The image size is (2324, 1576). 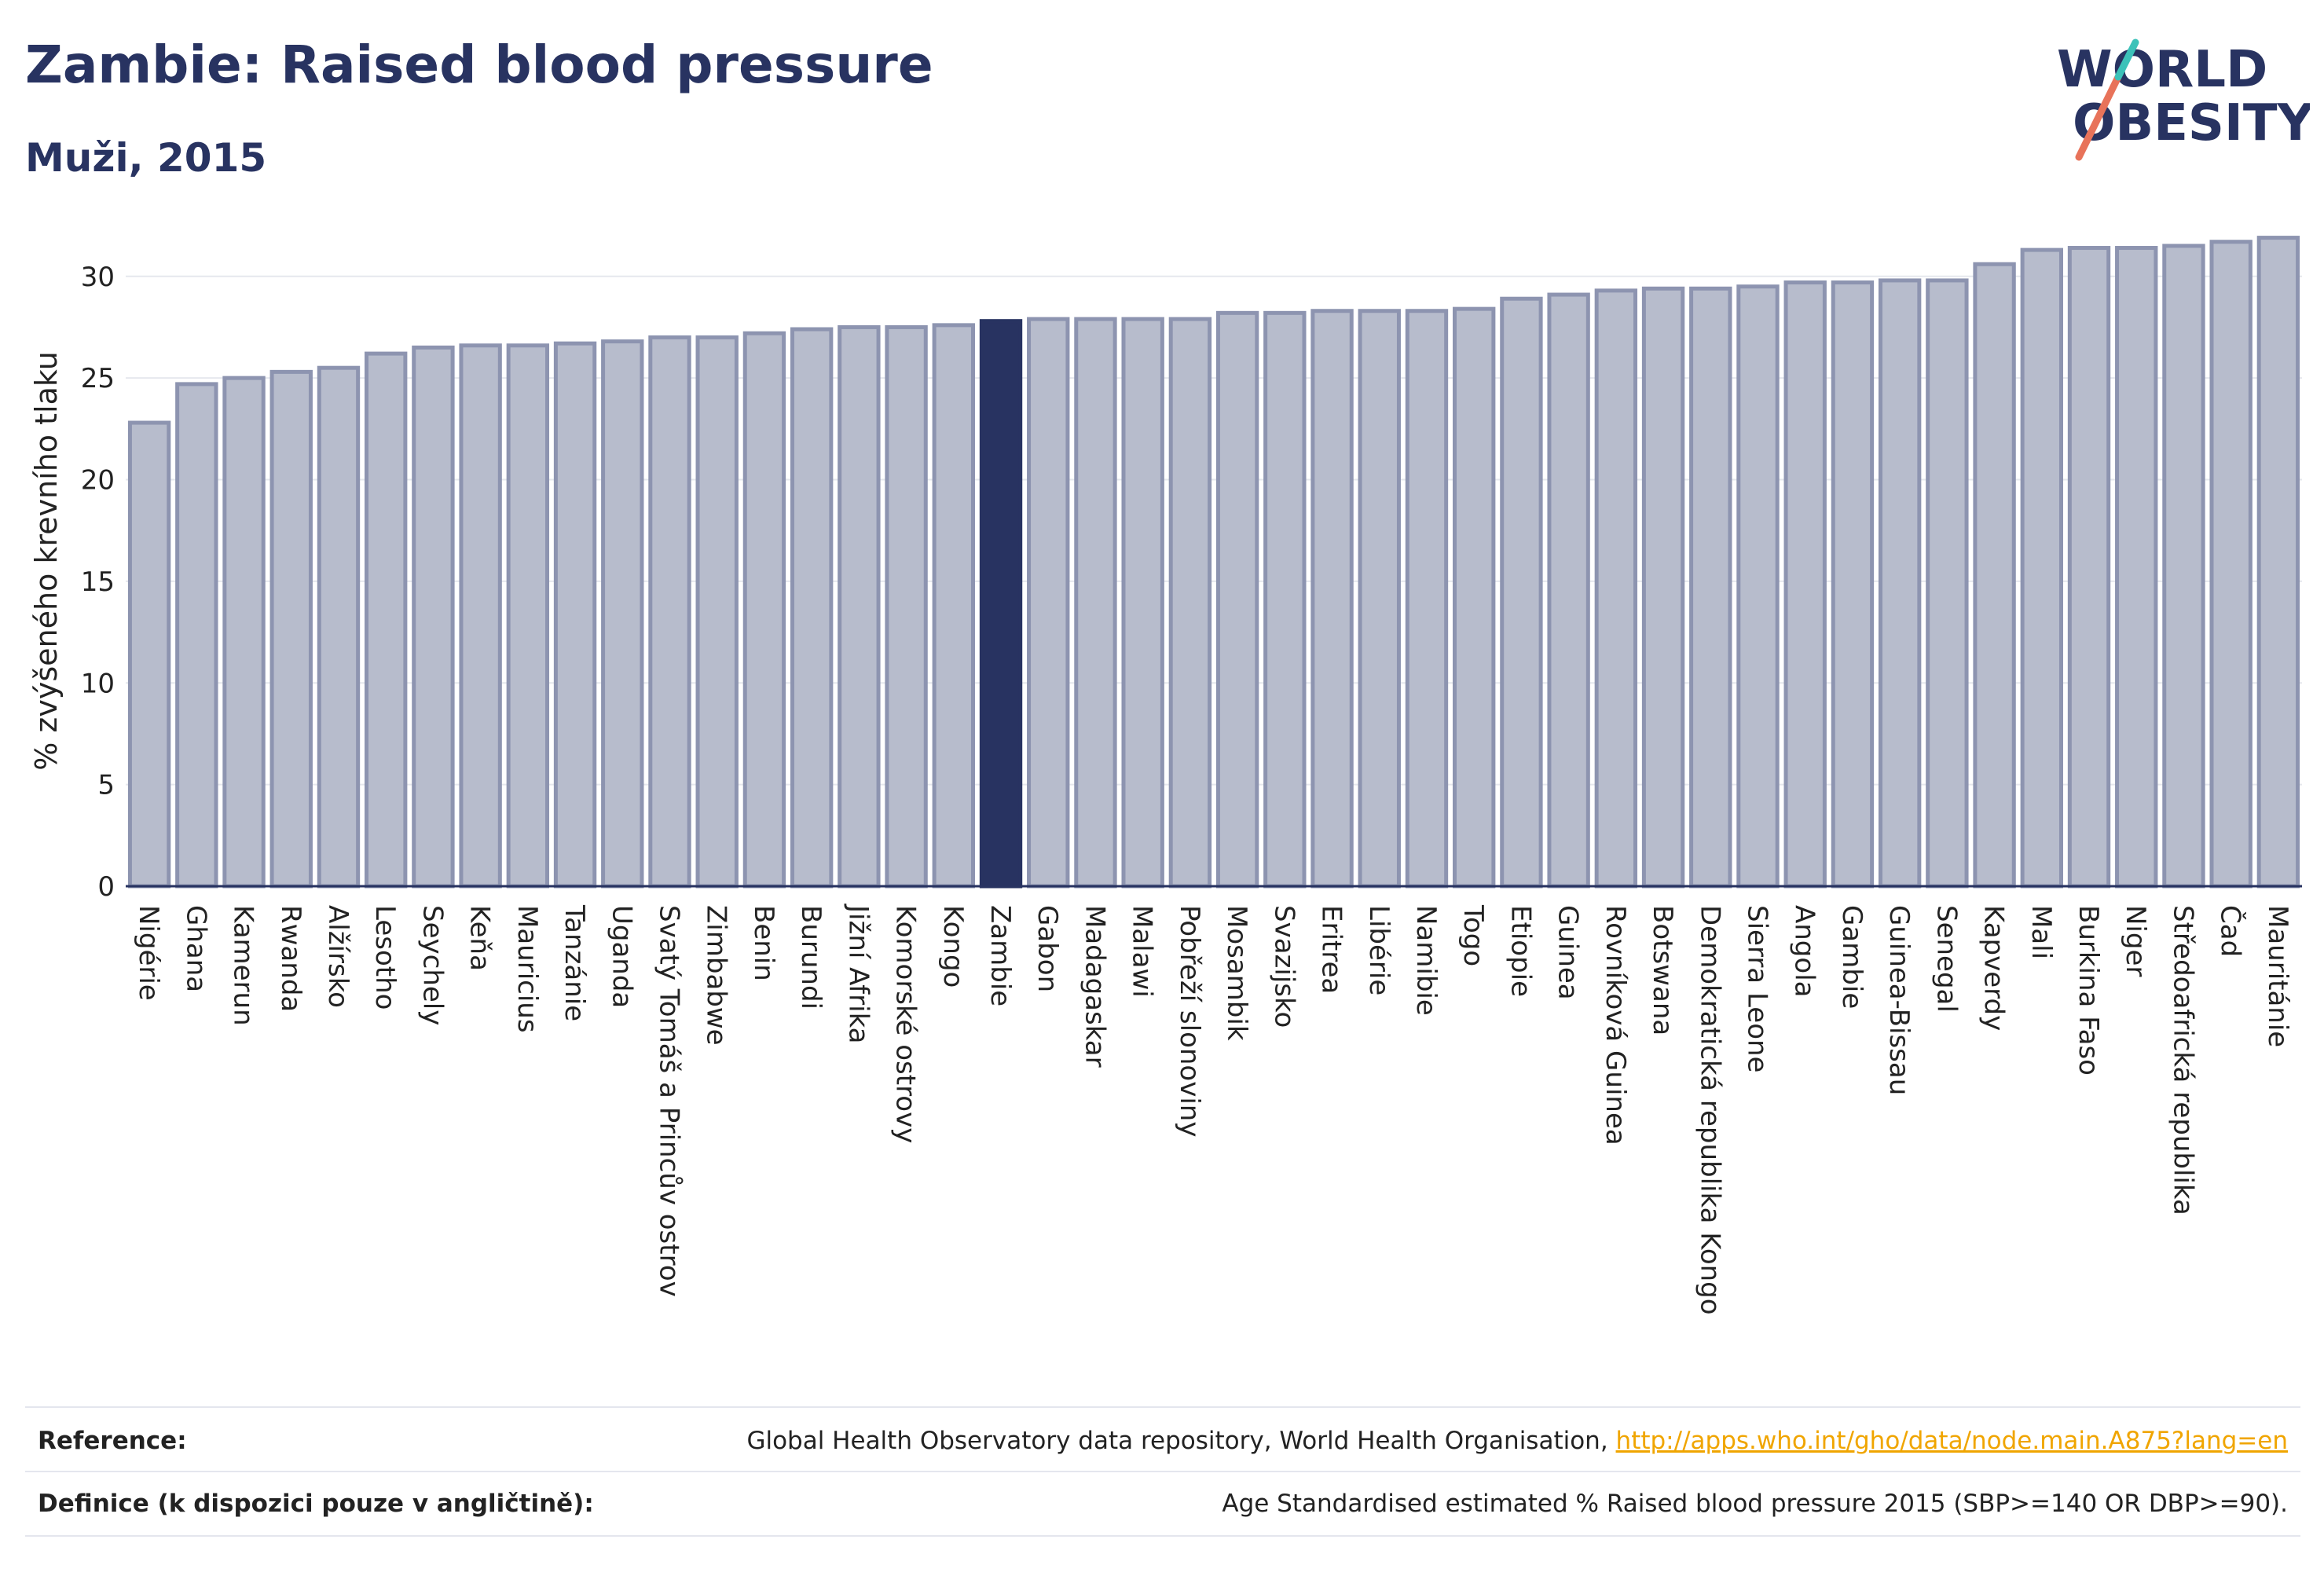 I want to click on y-tick-label: 0, so click(x=106, y=887).